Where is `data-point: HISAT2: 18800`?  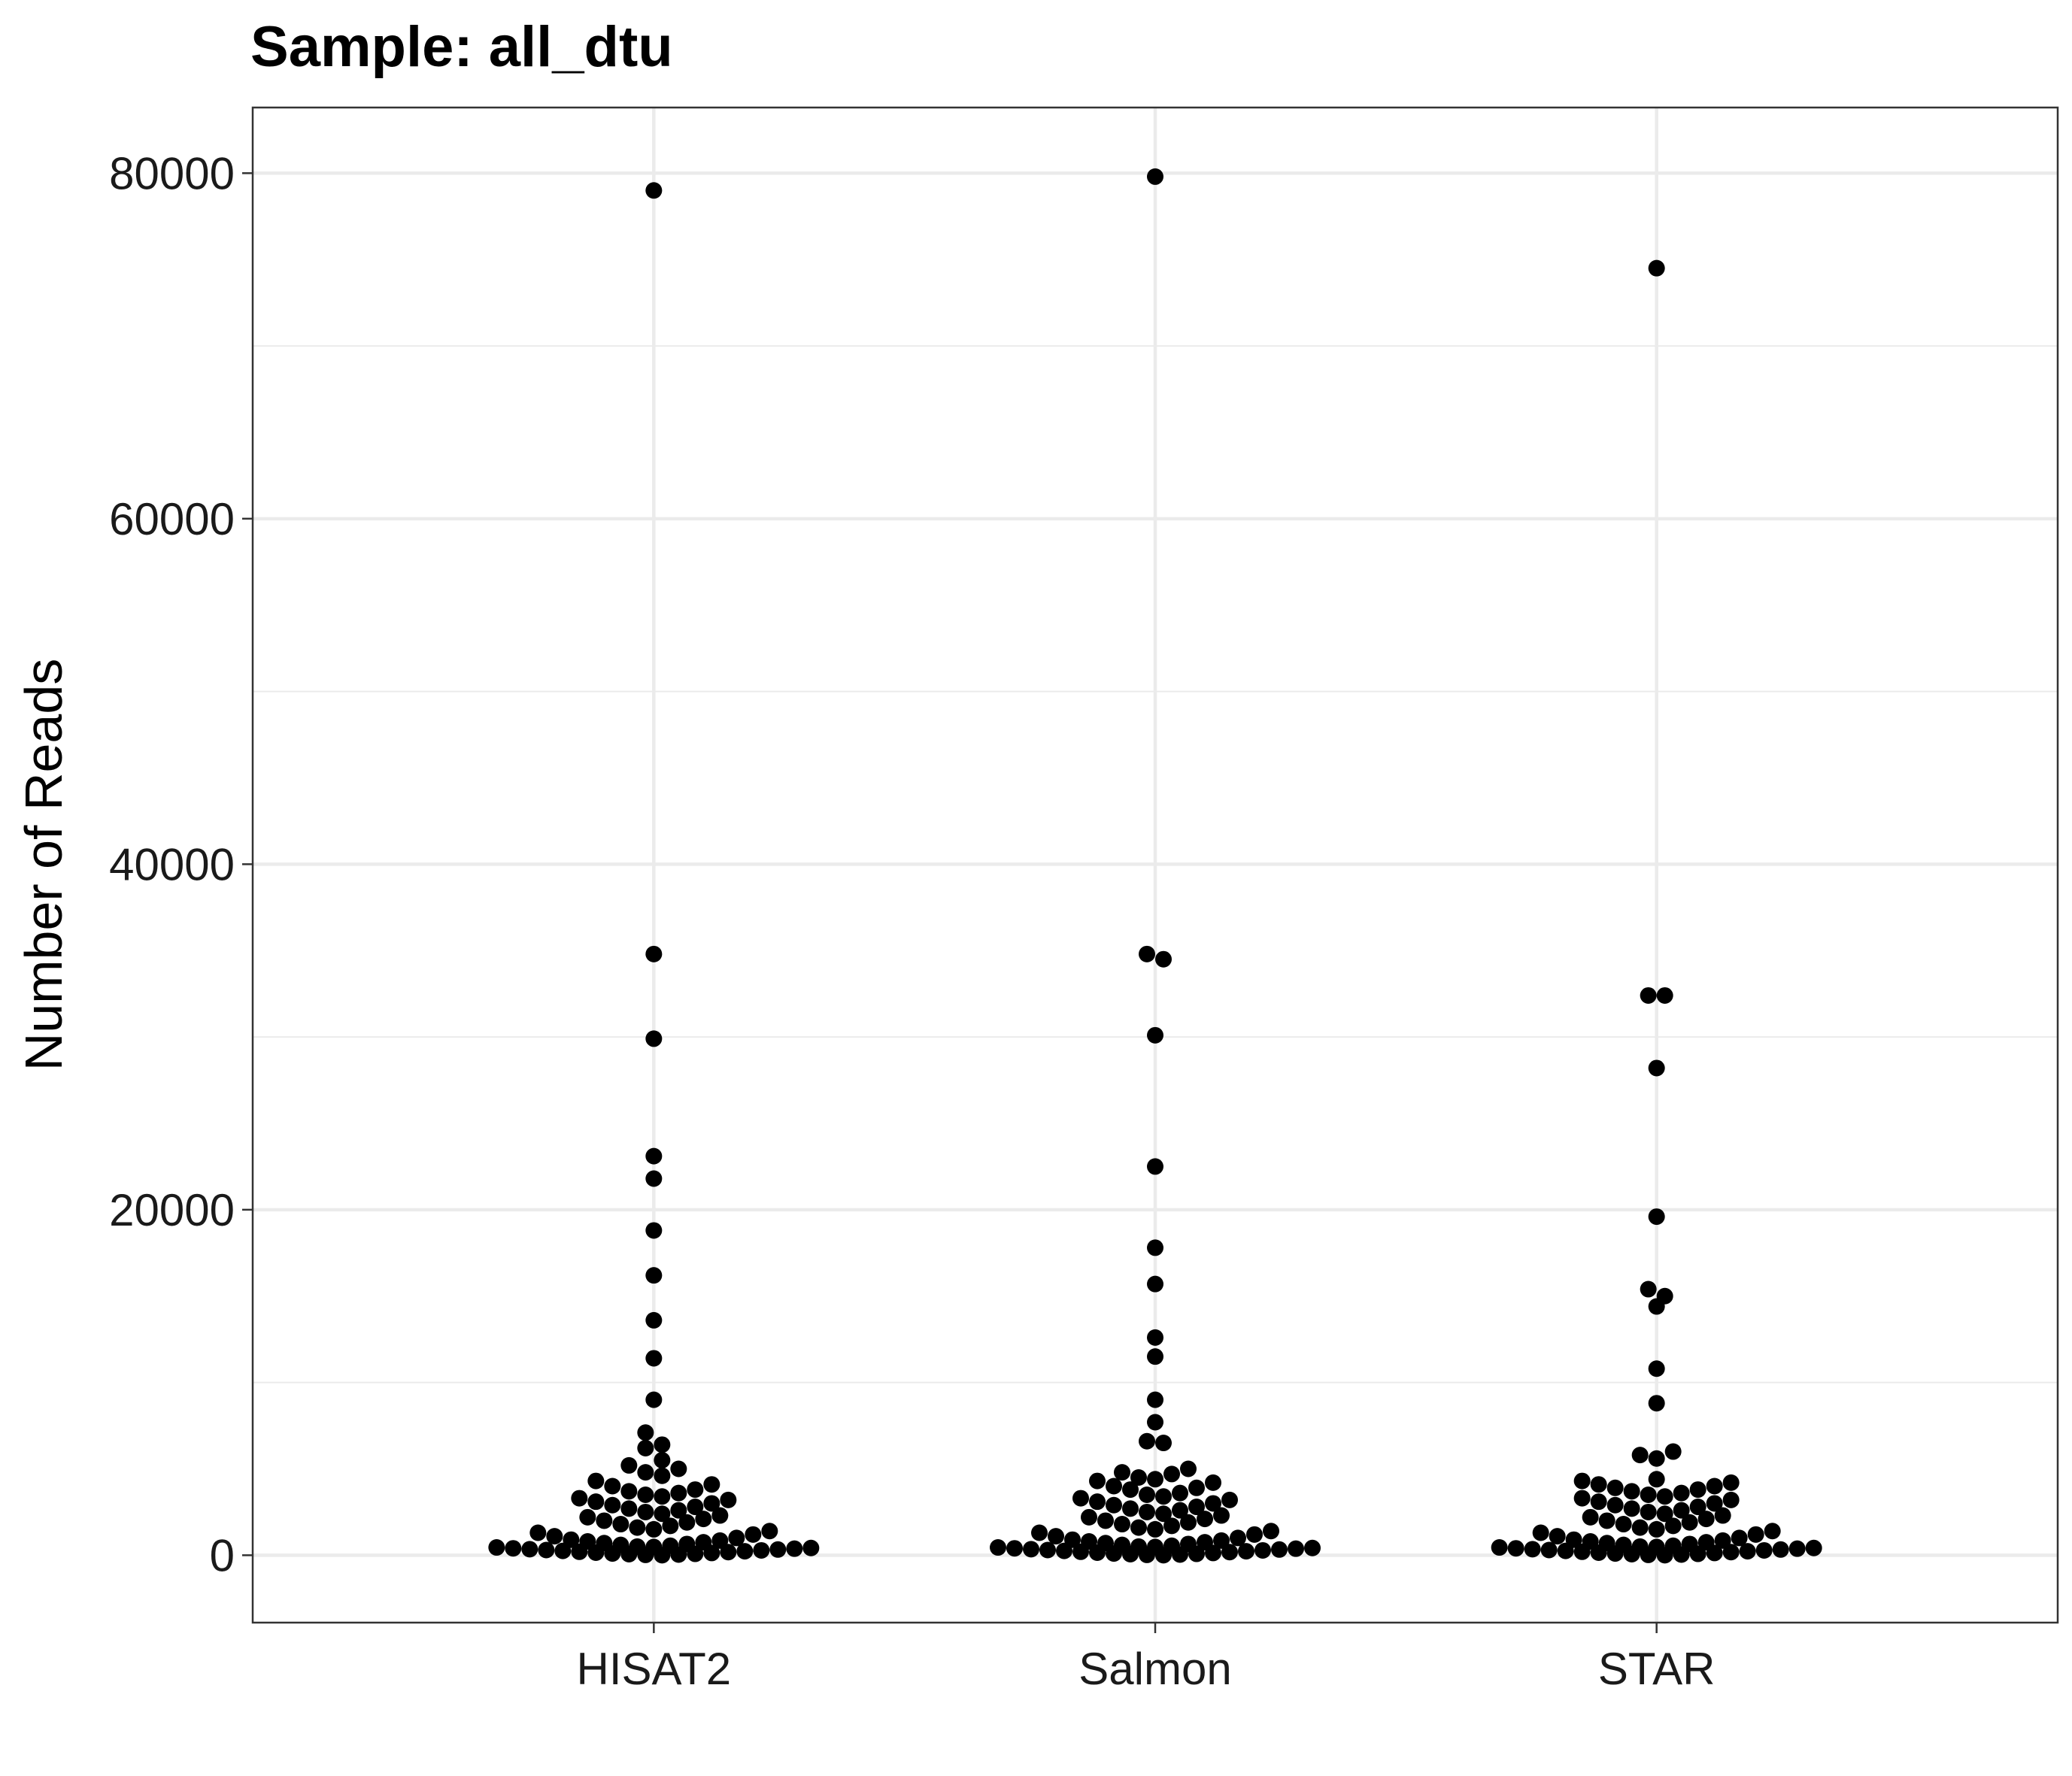 data-point: HISAT2: 18800 is located at coordinates (654, 1231).